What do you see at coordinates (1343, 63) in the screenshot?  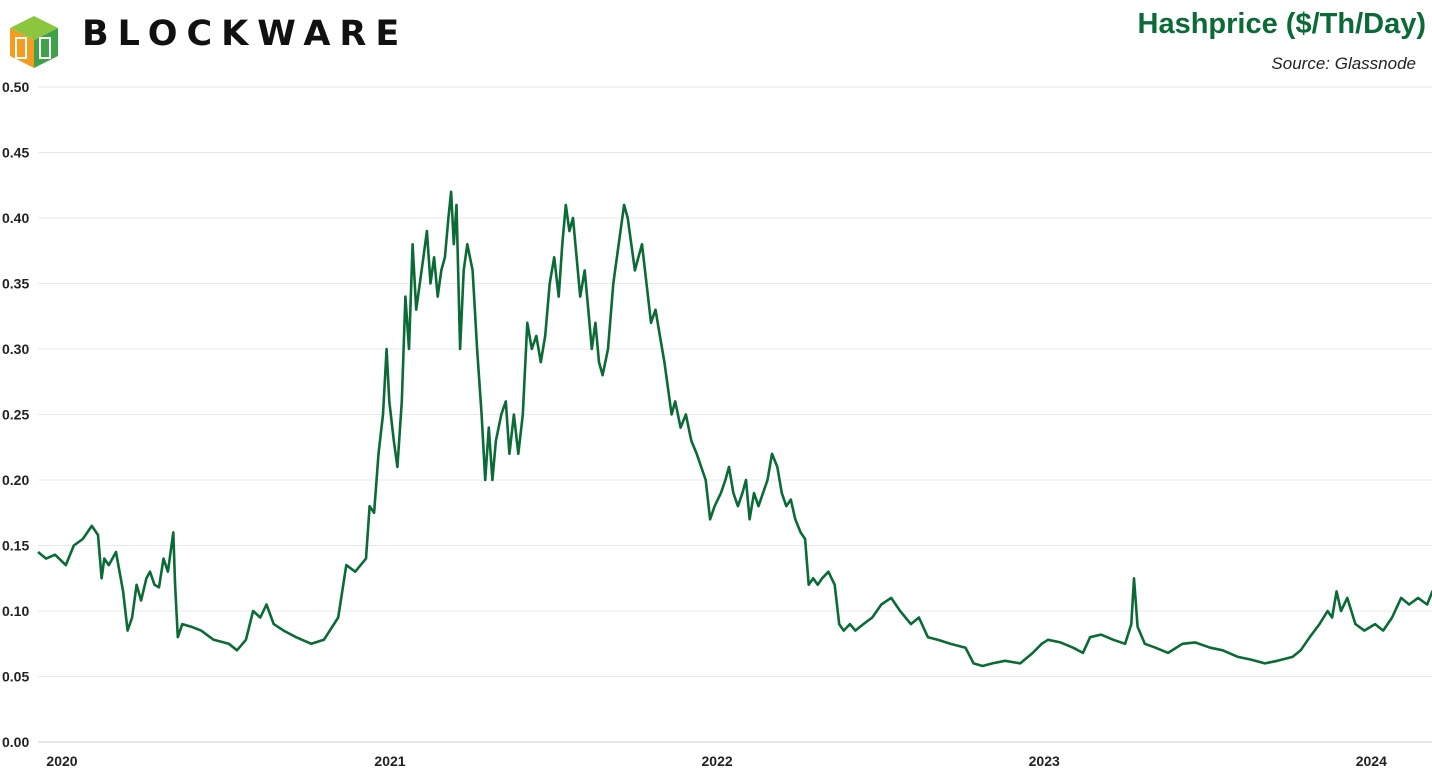 I see `chart-source: Source: Glassnode` at bounding box center [1343, 63].